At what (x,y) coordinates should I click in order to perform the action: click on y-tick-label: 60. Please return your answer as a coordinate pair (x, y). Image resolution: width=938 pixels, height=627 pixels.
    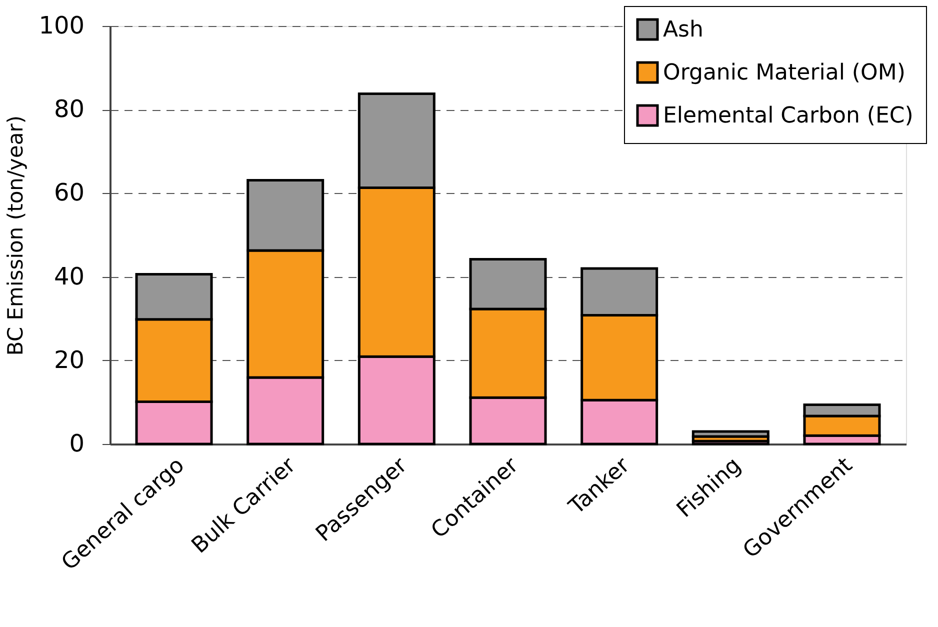
    Looking at the image, I should click on (69, 192).